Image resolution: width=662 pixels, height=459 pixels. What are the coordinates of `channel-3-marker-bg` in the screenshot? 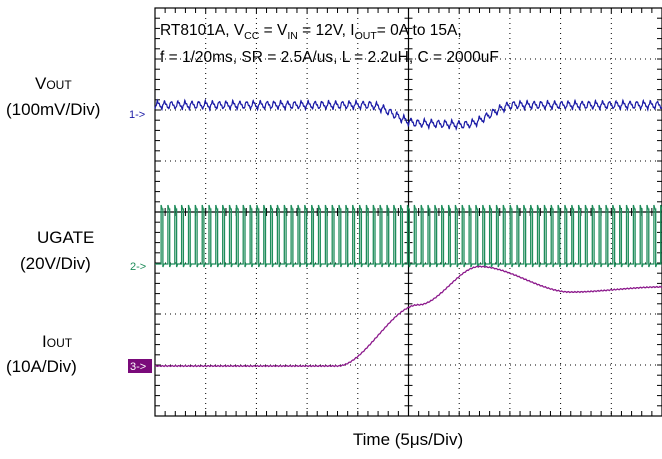 It's located at (140, 366).